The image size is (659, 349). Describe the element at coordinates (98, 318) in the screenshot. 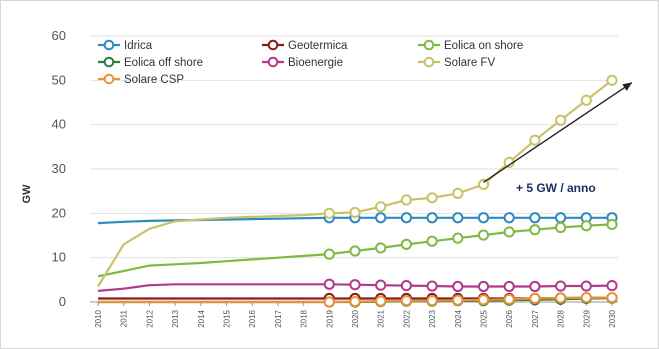

I see `x-tick-label: 2010` at that location.